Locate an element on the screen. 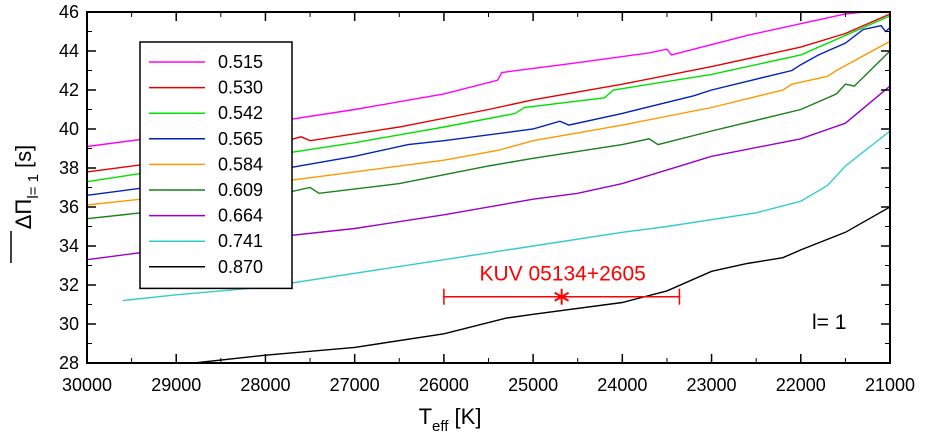 This screenshot has width=925, height=440. legend-label: 0.584 is located at coordinates (240, 164).